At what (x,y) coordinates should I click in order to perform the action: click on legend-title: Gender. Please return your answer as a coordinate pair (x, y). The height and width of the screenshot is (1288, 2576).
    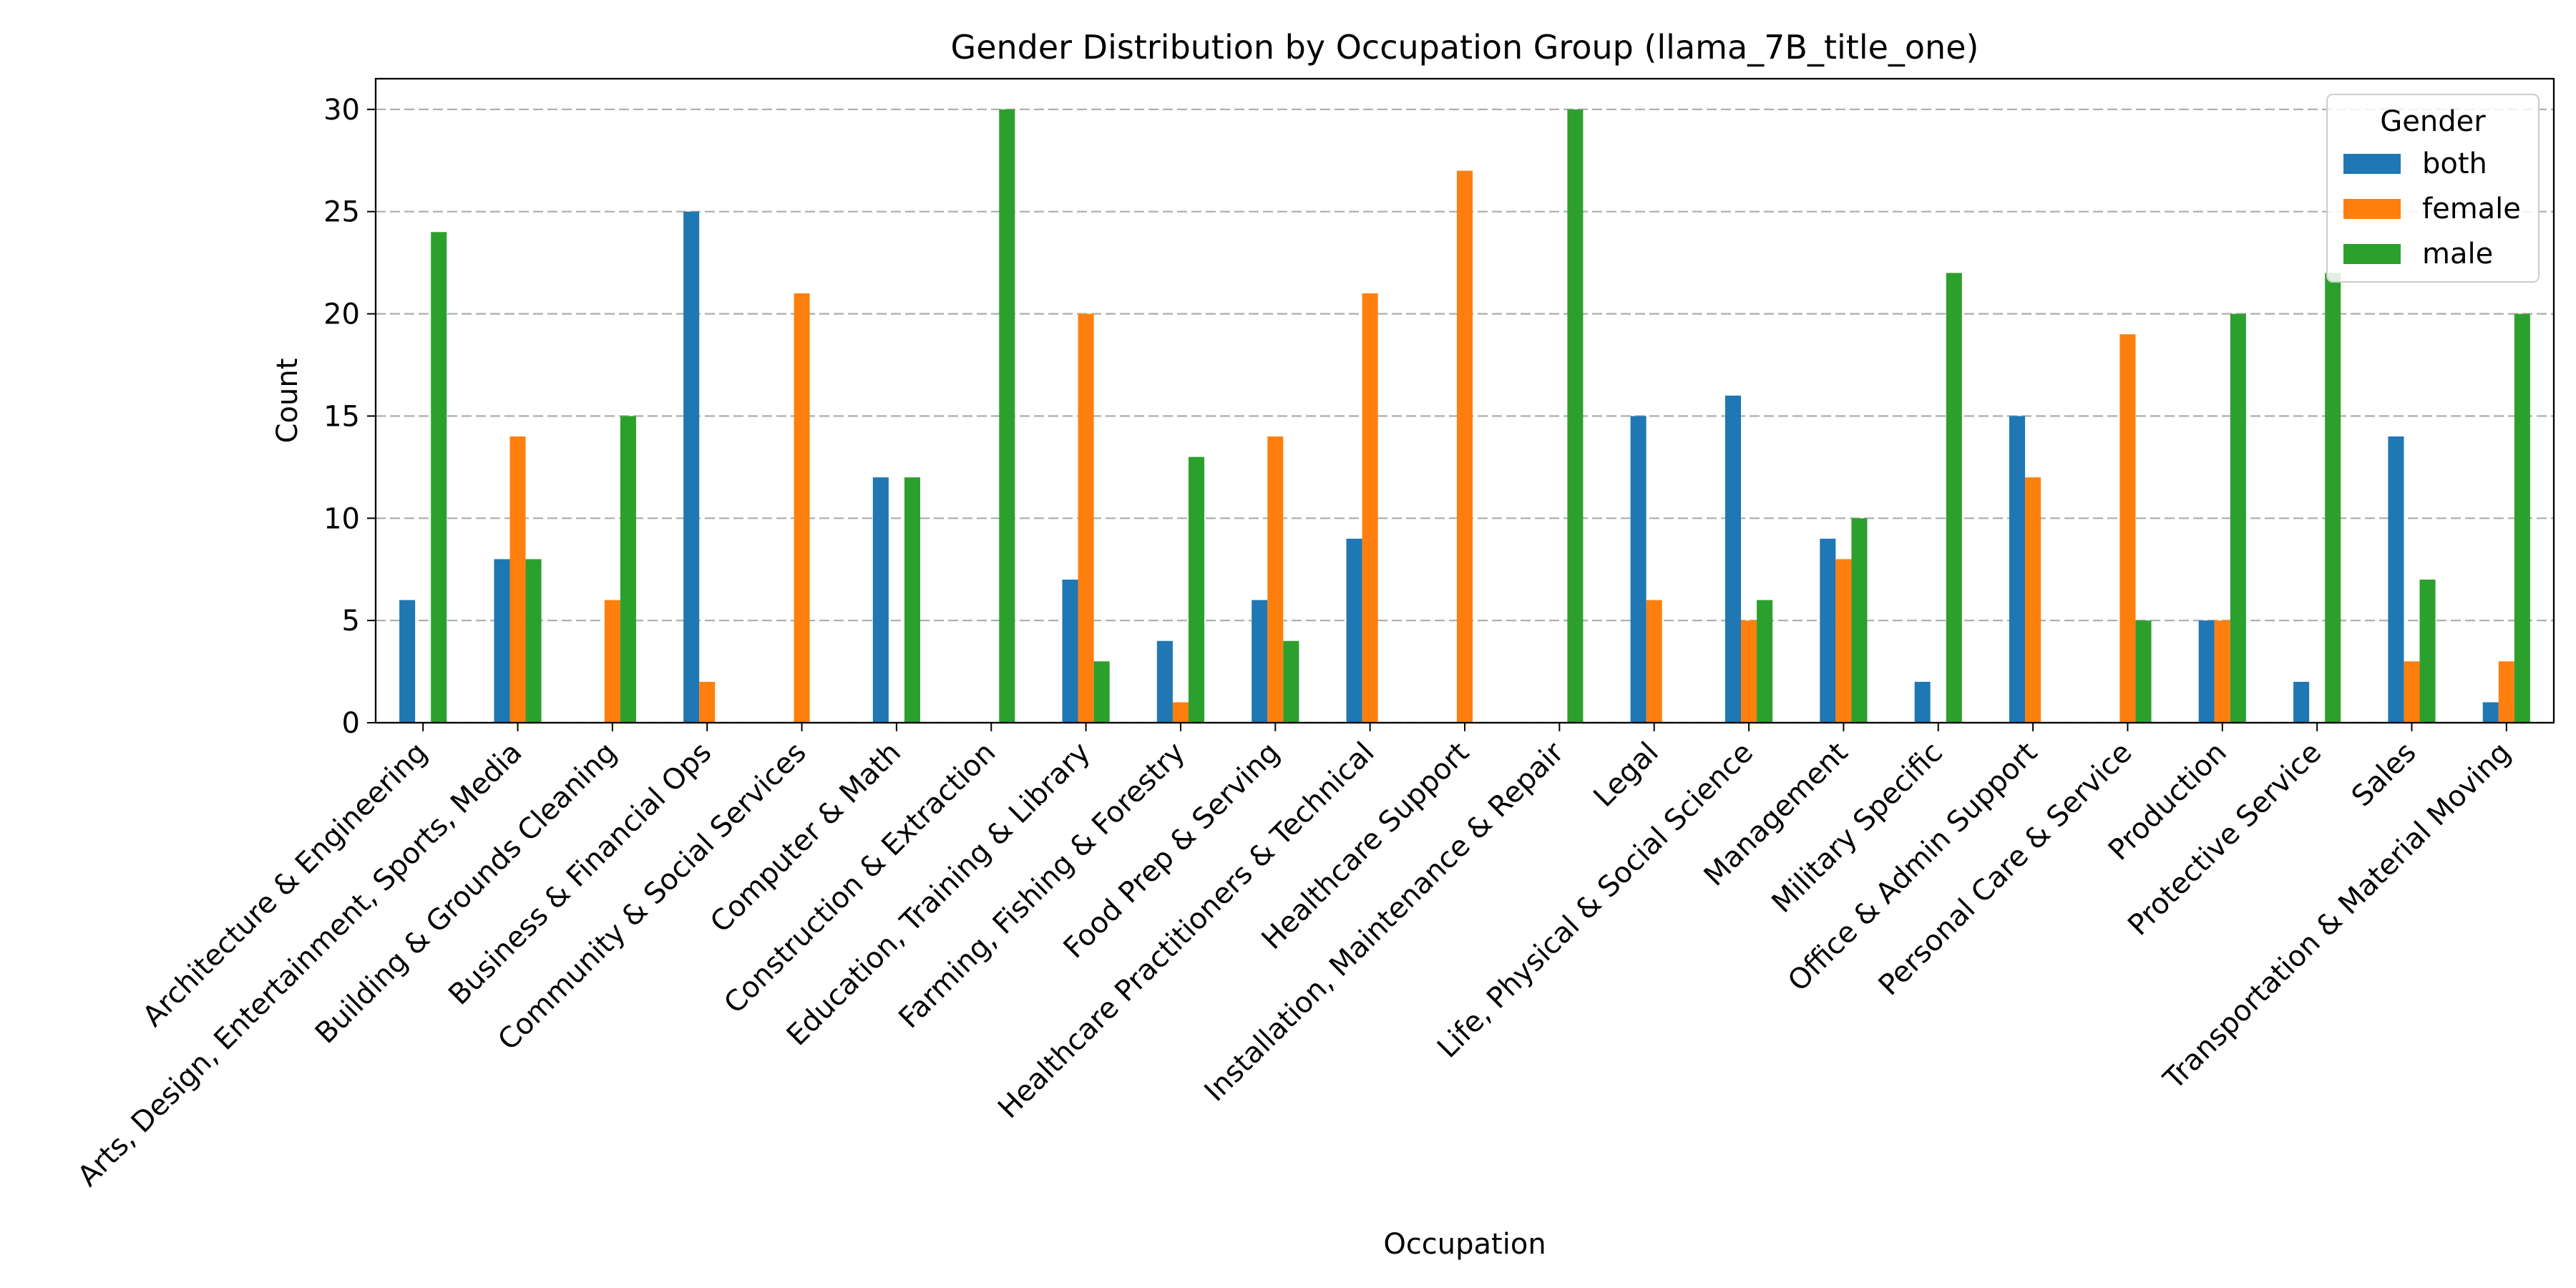
    Looking at the image, I should click on (2433, 122).